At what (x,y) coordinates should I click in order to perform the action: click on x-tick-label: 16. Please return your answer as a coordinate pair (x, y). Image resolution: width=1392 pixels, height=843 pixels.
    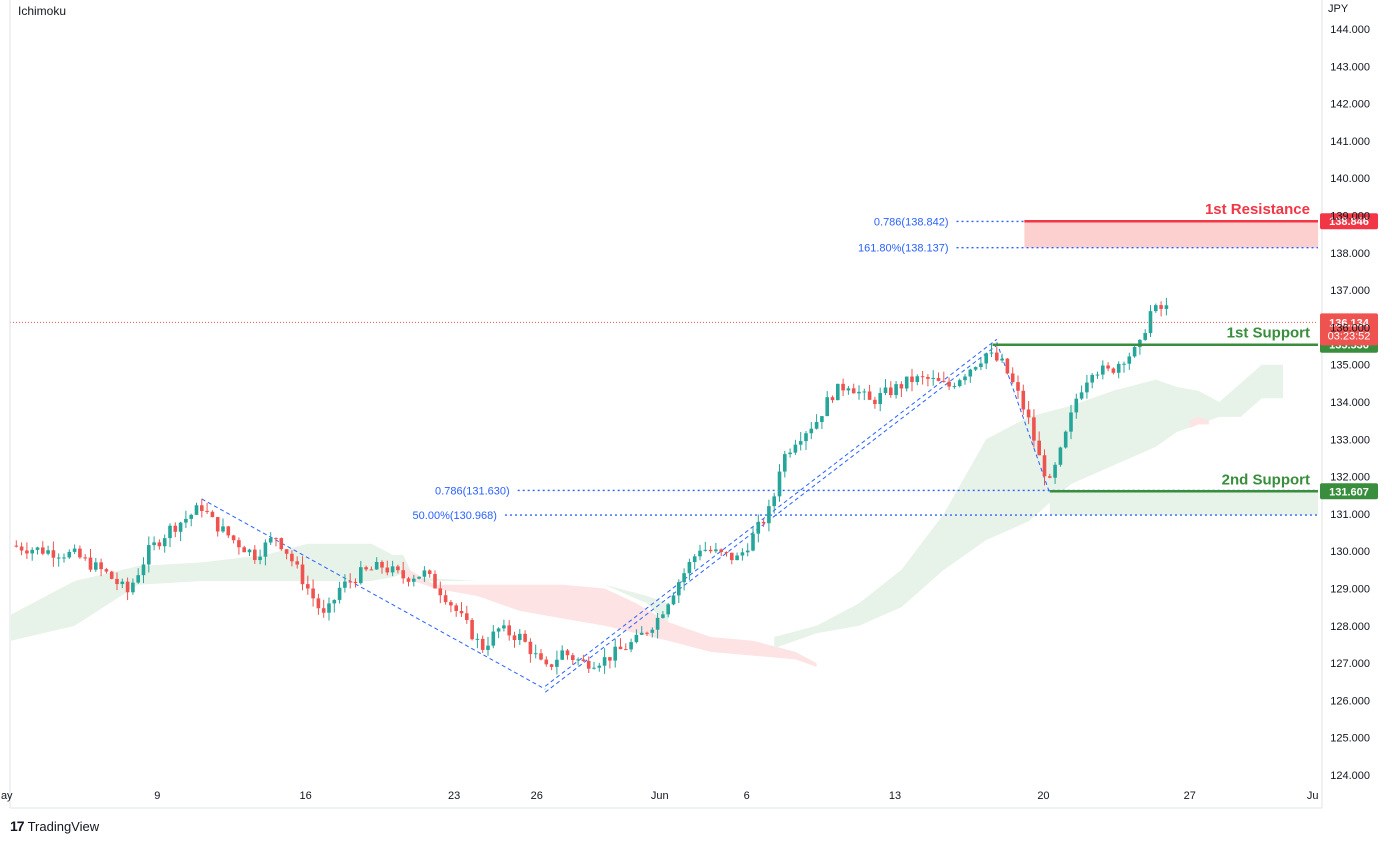
    Looking at the image, I should click on (306, 796).